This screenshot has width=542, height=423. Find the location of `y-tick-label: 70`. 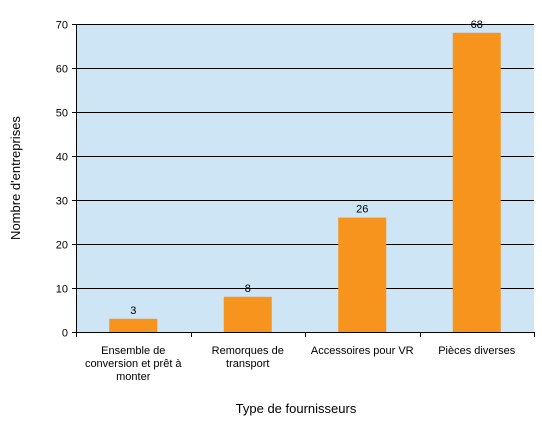

y-tick-label: 70 is located at coordinates (62, 26).